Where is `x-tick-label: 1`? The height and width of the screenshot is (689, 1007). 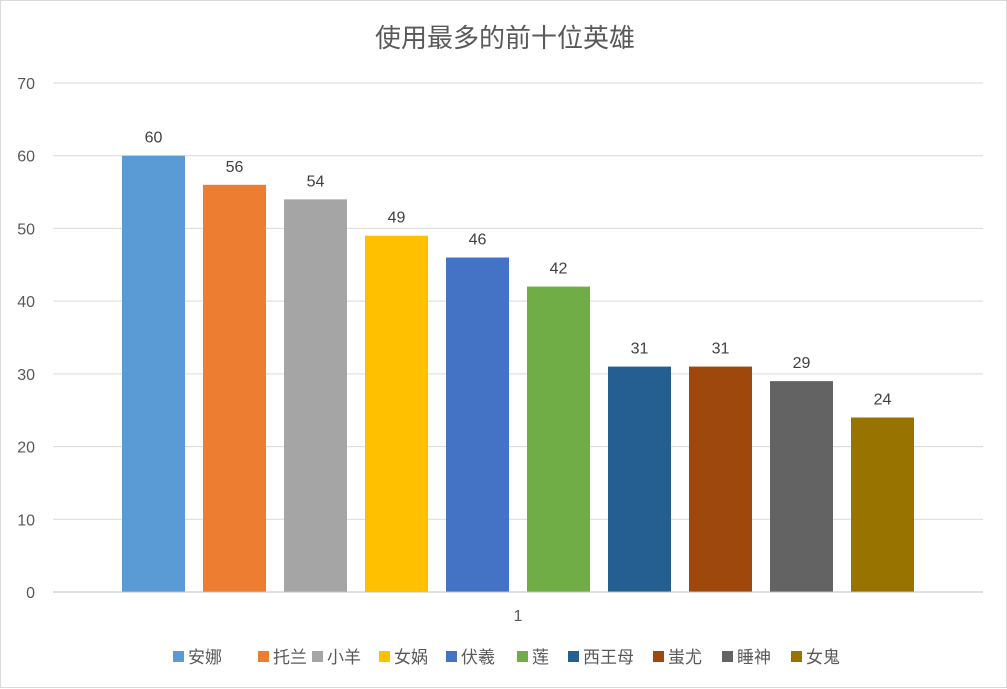
x-tick-label: 1 is located at coordinates (518, 616).